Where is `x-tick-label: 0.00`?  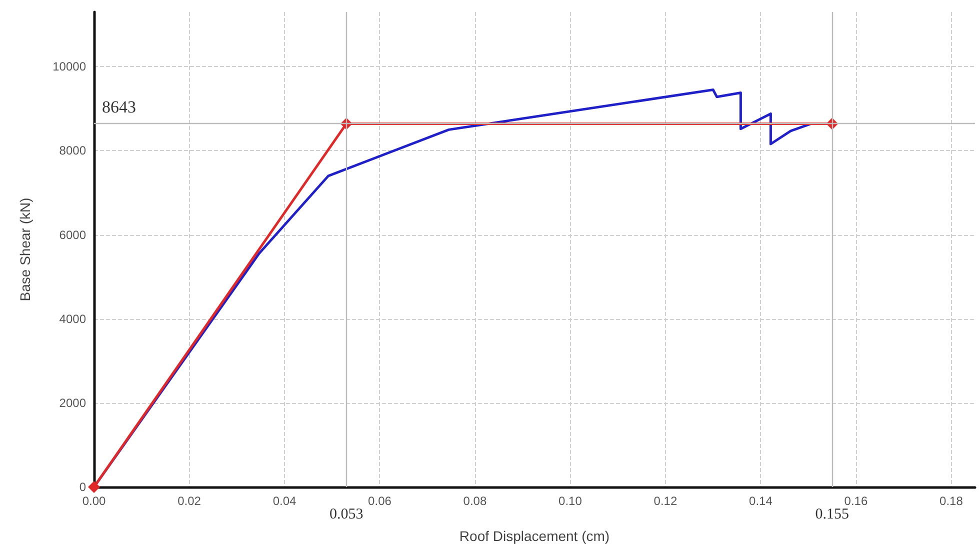 x-tick-label: 0.00 is located at coordinates (94, 501).